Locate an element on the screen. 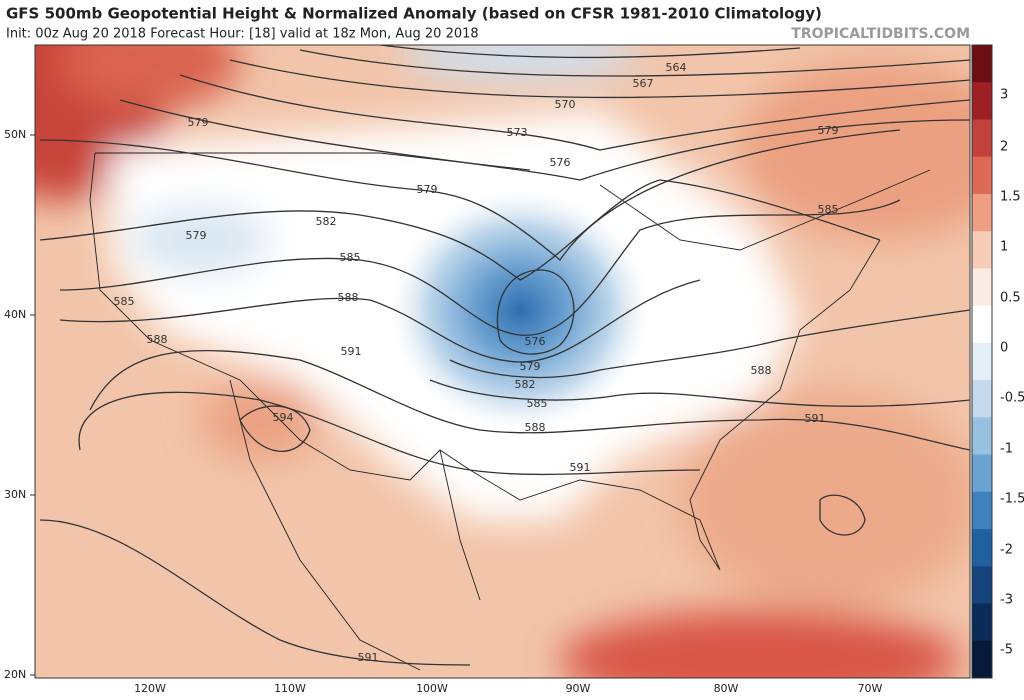 This screenshot has height=700, width=1024. contour-label: 567 is located at coordinates (643, 83).